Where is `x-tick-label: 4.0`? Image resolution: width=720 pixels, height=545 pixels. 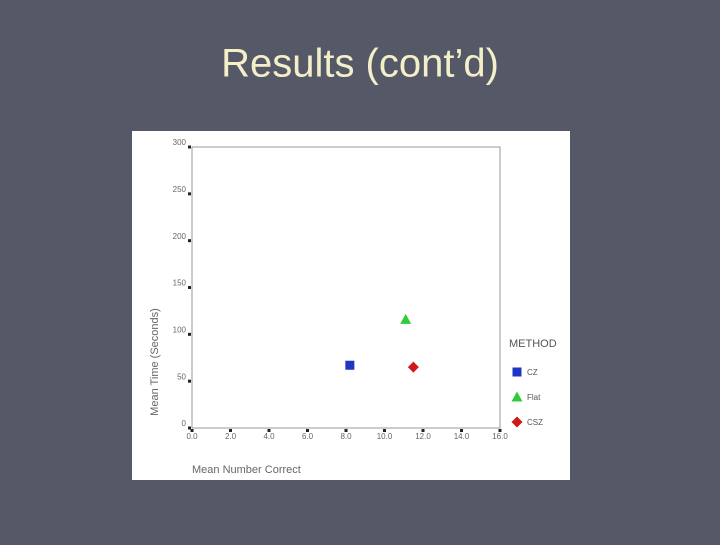 x-tick-label: 4.0 is located at coordinates (269, 436).